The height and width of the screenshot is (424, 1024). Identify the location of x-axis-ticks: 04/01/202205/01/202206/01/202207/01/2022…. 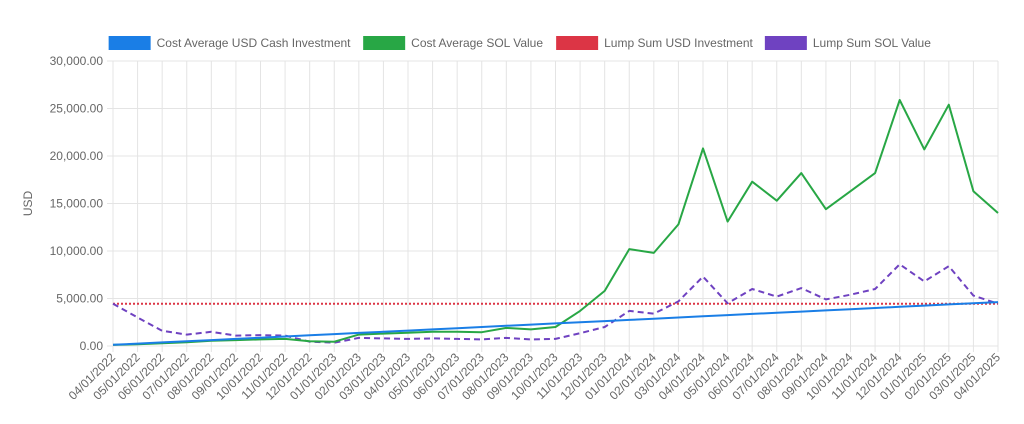
(535, 376).